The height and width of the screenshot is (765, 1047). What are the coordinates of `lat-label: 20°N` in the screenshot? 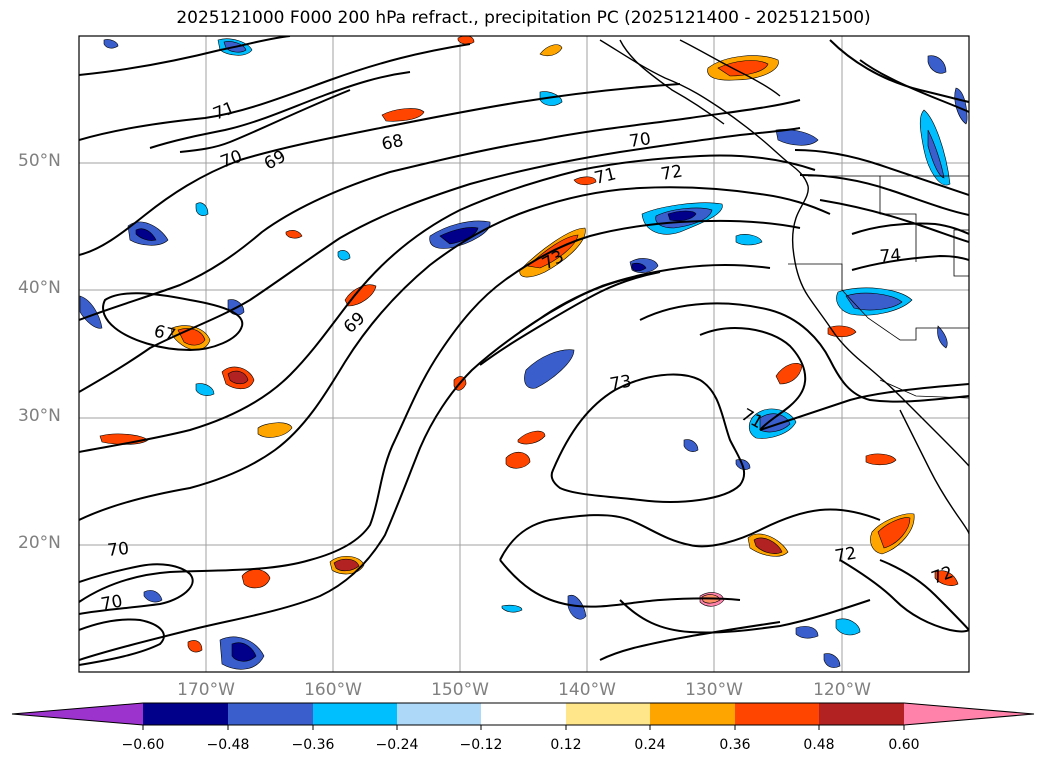 It's located at (39, 543).